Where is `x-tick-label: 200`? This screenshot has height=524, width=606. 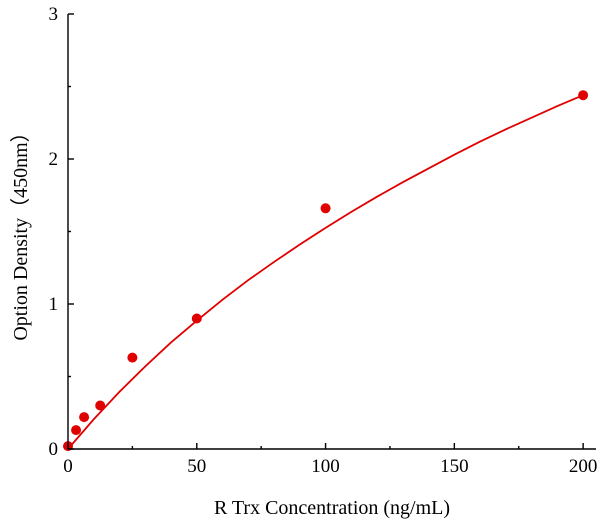 x-tick-label: 200 is located at coordinates (583, 466).